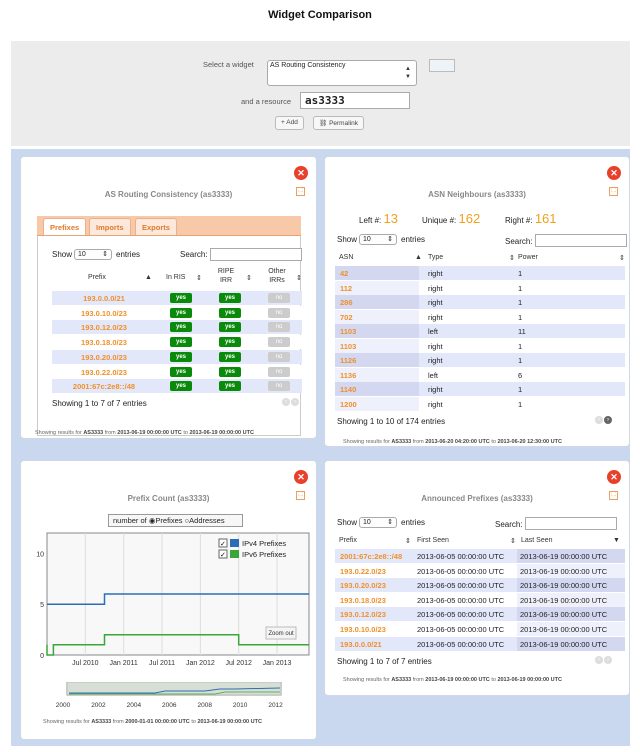  Describe the element at coordinates (480, 403) in the screenshot. I see `table-row: 1200 right 1` at that location.